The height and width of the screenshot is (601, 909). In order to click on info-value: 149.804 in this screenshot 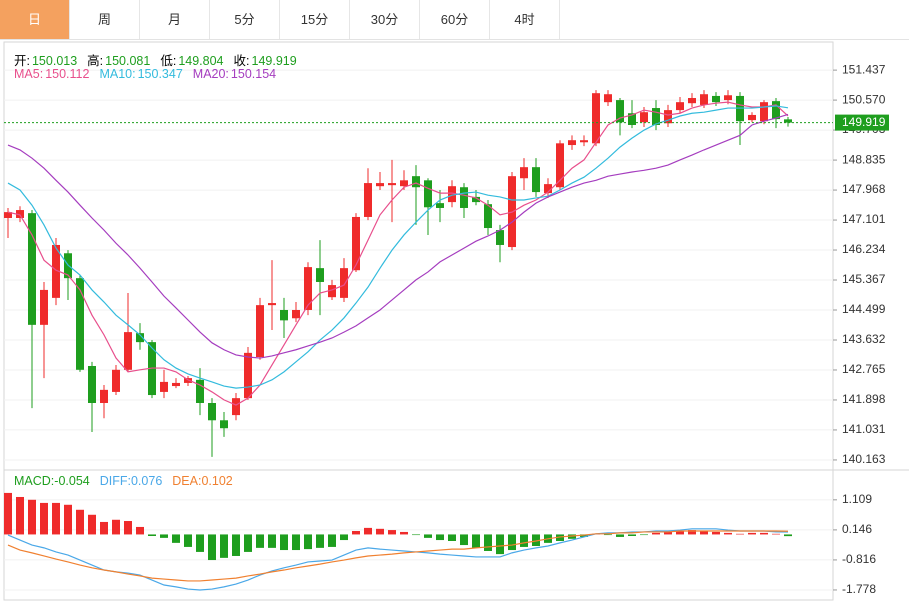, I will do `click(201, 61)`.